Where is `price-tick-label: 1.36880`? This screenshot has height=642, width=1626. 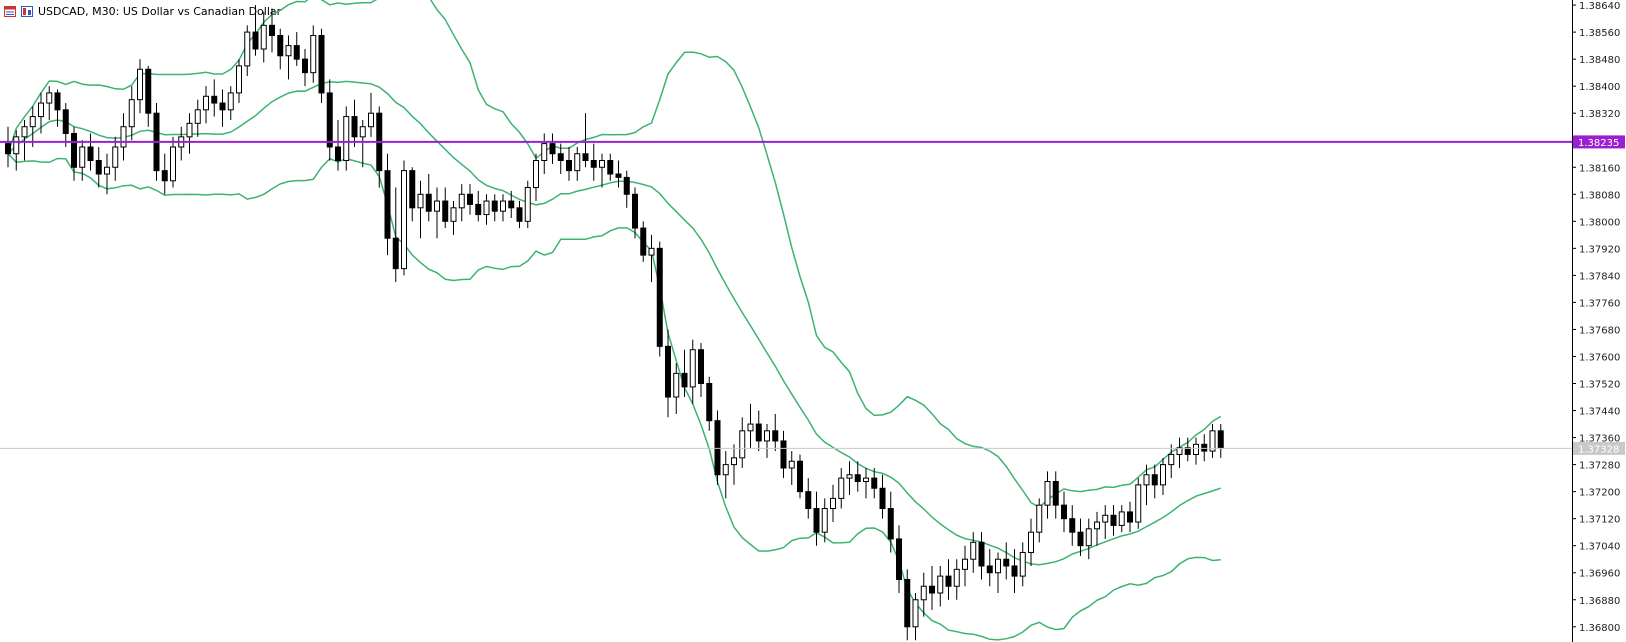 price-tick-label: 1.36880 is located at coordinates (1599, 601).